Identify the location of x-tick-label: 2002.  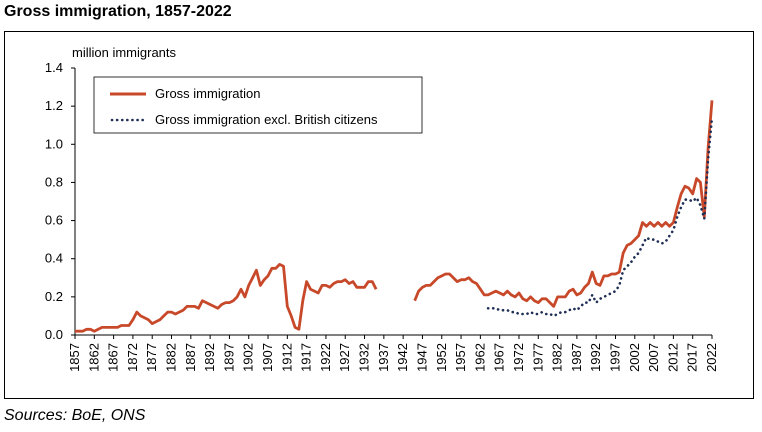
(634, 357).